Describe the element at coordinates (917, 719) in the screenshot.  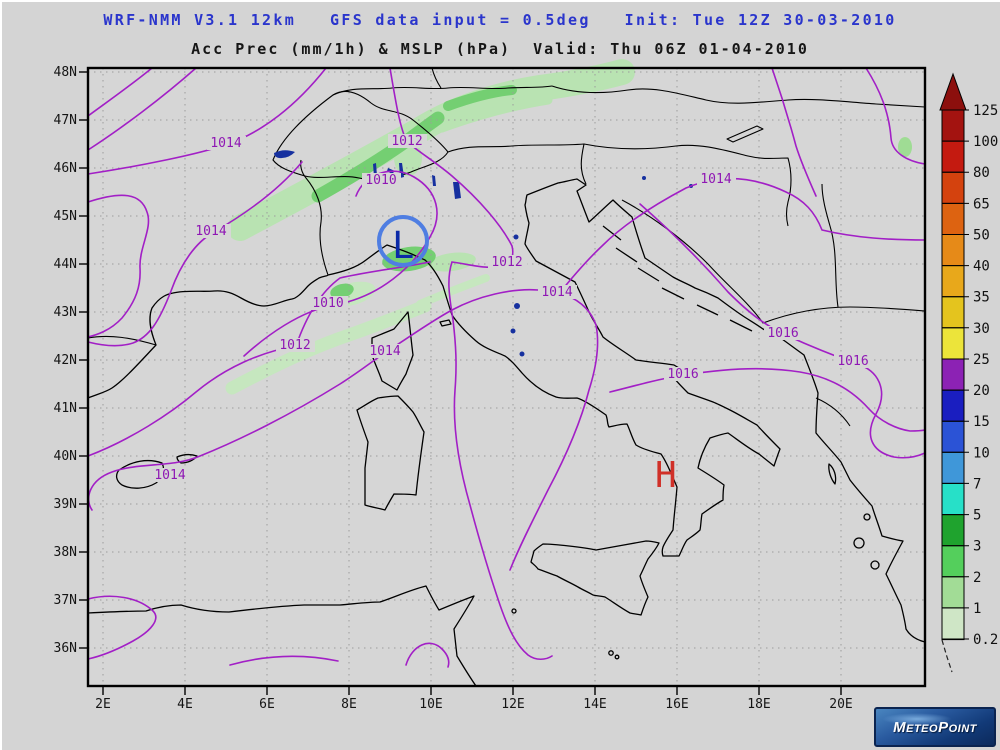
I see `logo-gloss-highlight` at that location.